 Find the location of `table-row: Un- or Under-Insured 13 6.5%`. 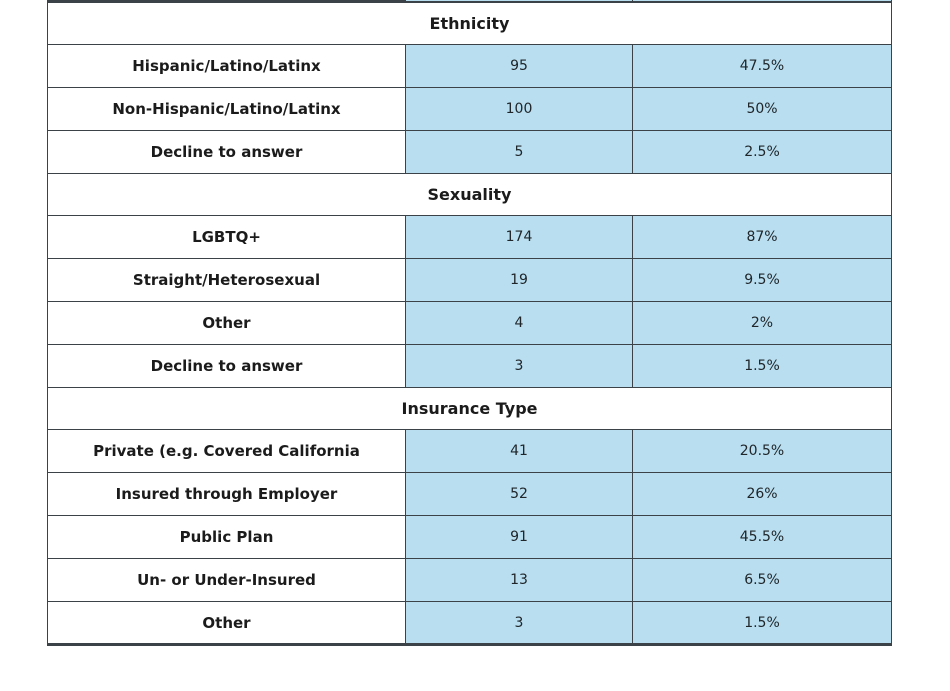

table-row: Un- or Under-Insured 13 6.5% is located at coordinates (469, 580).